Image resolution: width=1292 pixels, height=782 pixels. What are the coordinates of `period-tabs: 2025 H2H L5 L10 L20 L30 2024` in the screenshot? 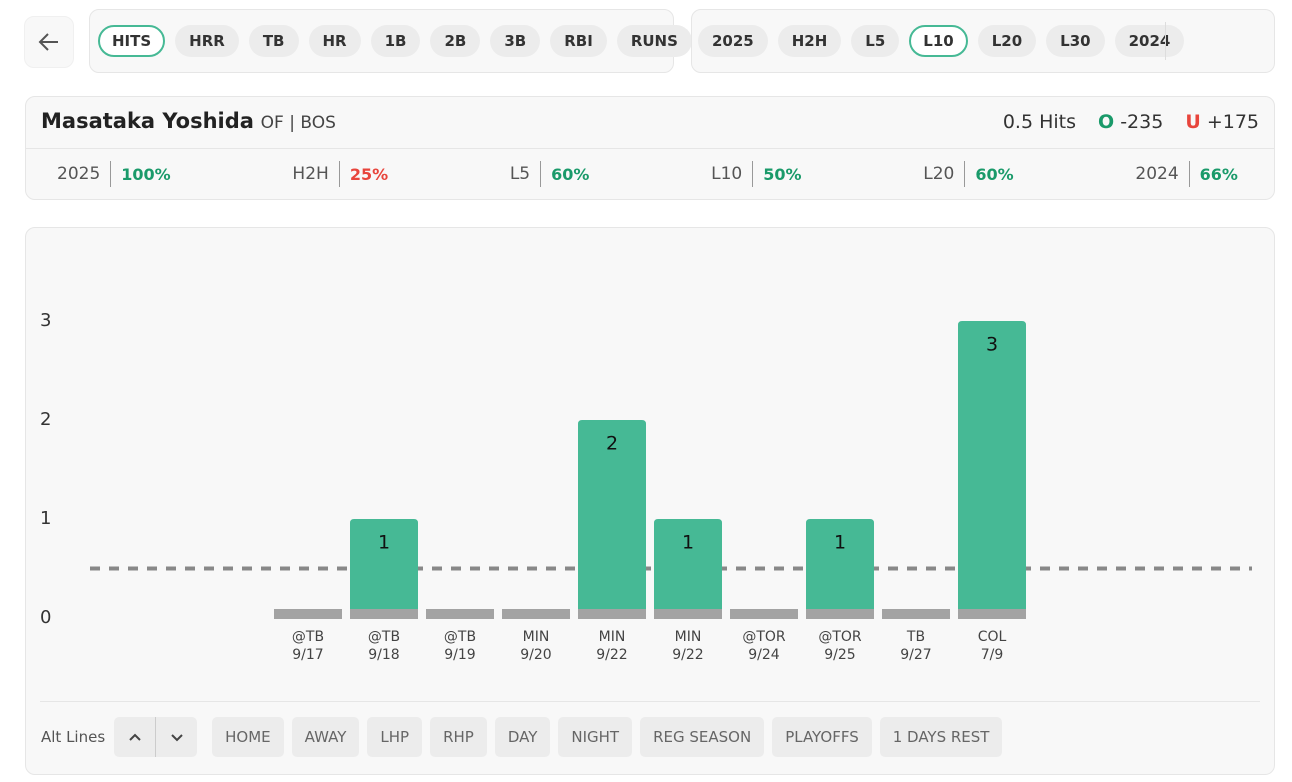 It's located at (983, 41).